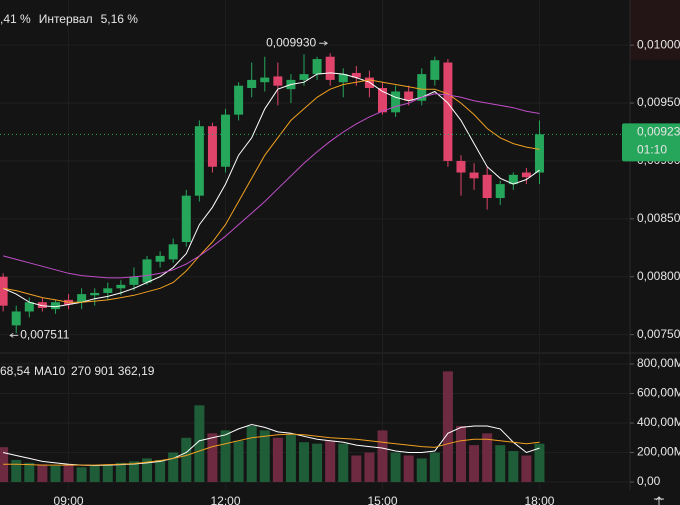 This screenshot has width=680, height=505. Describe the element at coordinates (649, 481) in the screenshot. I see `y-tick-label: 0,00` at that location.